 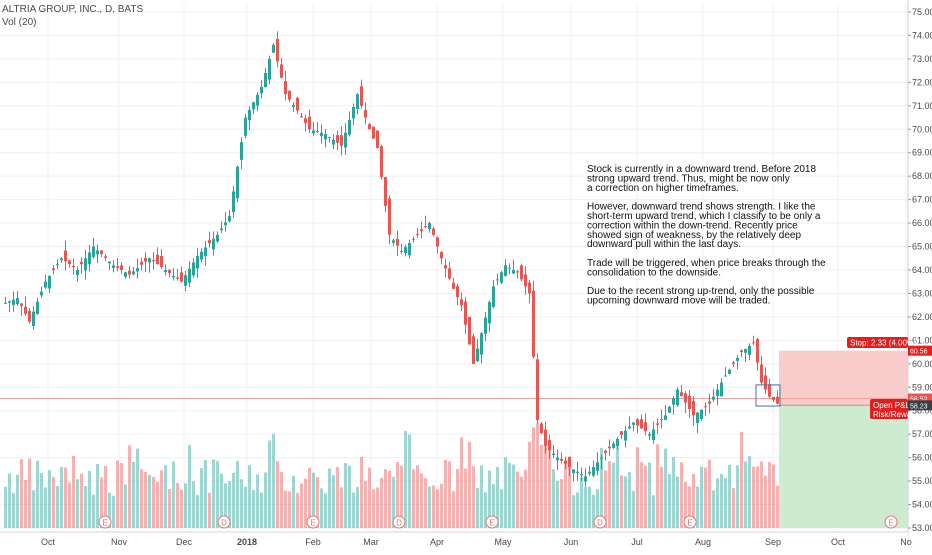 What do you see at coordinates (399, 522) in the screenshot?
I see `event-marker-icon` at bounding box center [399, 522].